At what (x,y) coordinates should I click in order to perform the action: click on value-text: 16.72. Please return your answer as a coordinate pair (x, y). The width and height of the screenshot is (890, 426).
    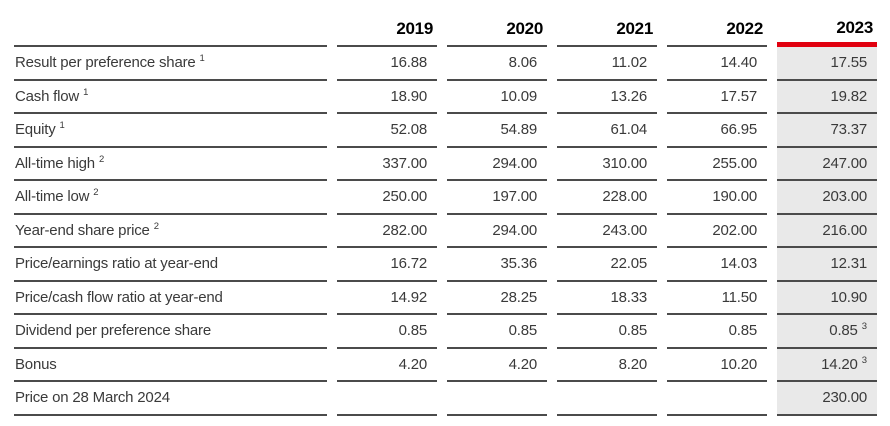
    Looking at the image, I should click on (408, 264).